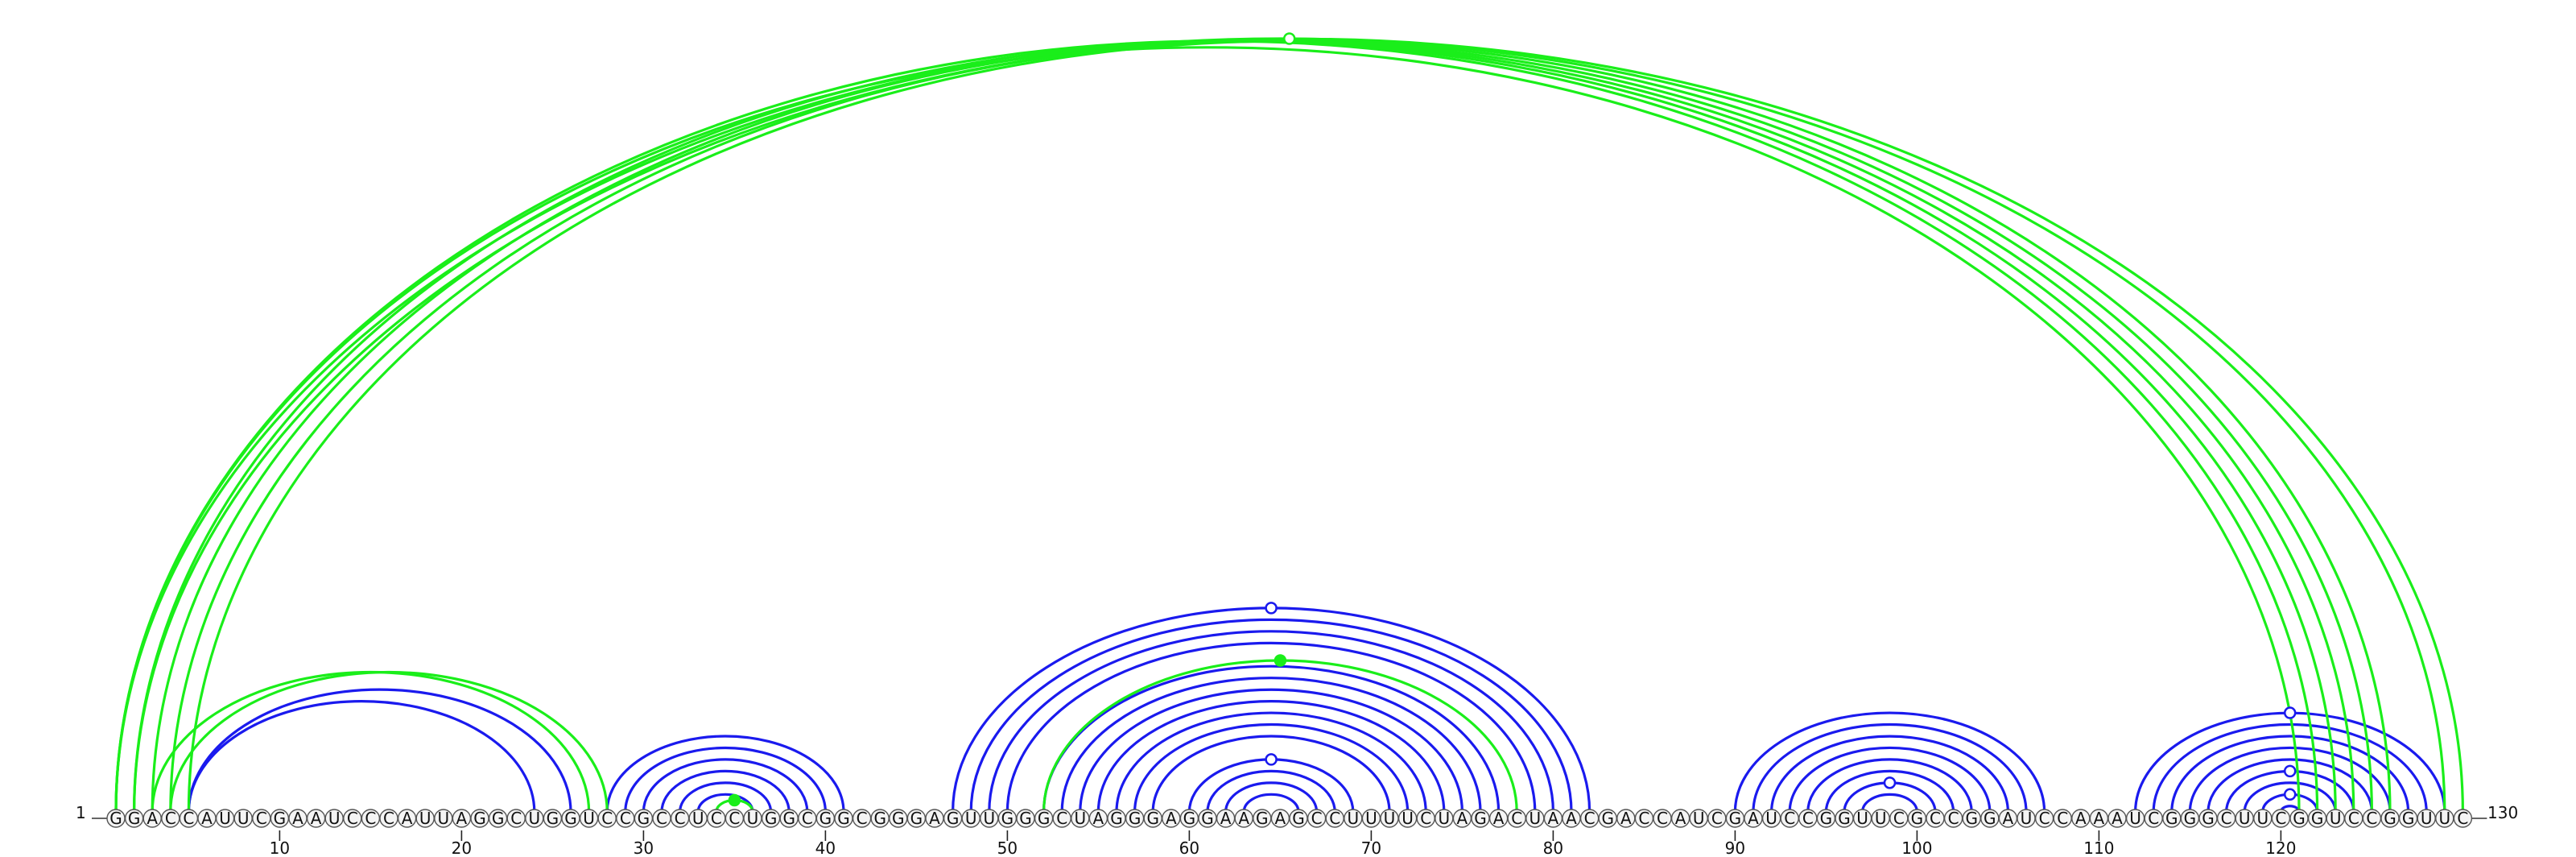 This screenshot has width=2576, height=857. I want to click on ticks-layer: 10 20 30 40 50 60 70 80 90 100 110 120, so click(1283, 843).